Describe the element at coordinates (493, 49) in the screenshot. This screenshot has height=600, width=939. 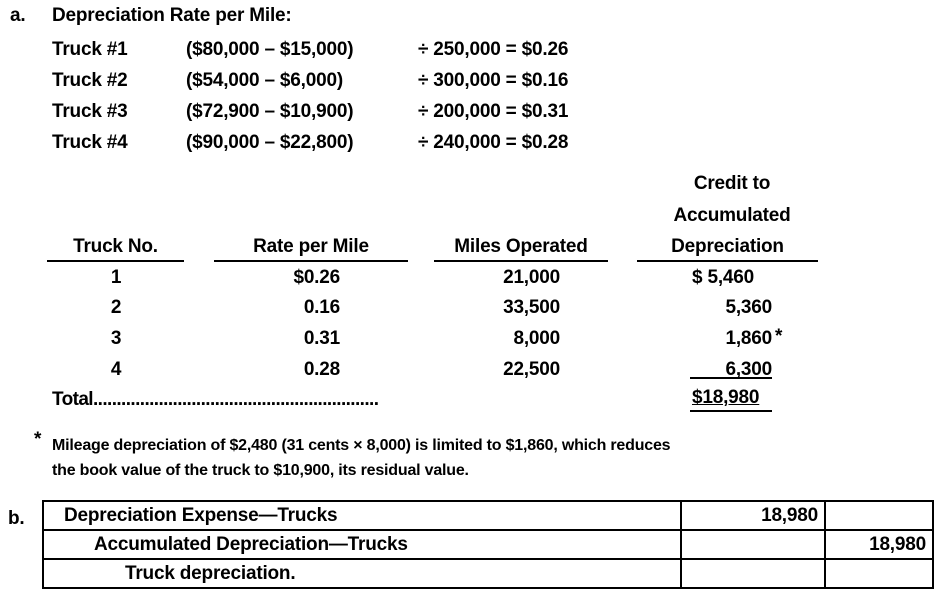
I see `rate-result: ÷ 250,000 = $0.26` at that location.